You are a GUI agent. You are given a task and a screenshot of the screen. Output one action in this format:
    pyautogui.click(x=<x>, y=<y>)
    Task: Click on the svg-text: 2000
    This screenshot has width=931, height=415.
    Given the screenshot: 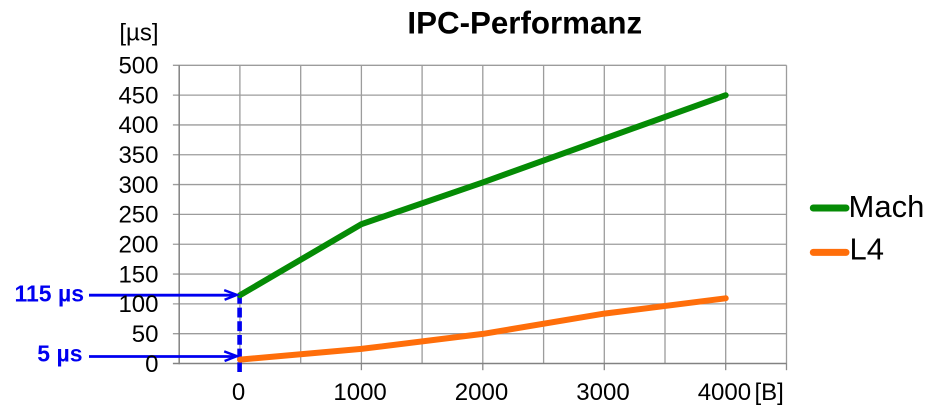 What is the action you would take?
    pyautogui.click(x=481, y=392)
    